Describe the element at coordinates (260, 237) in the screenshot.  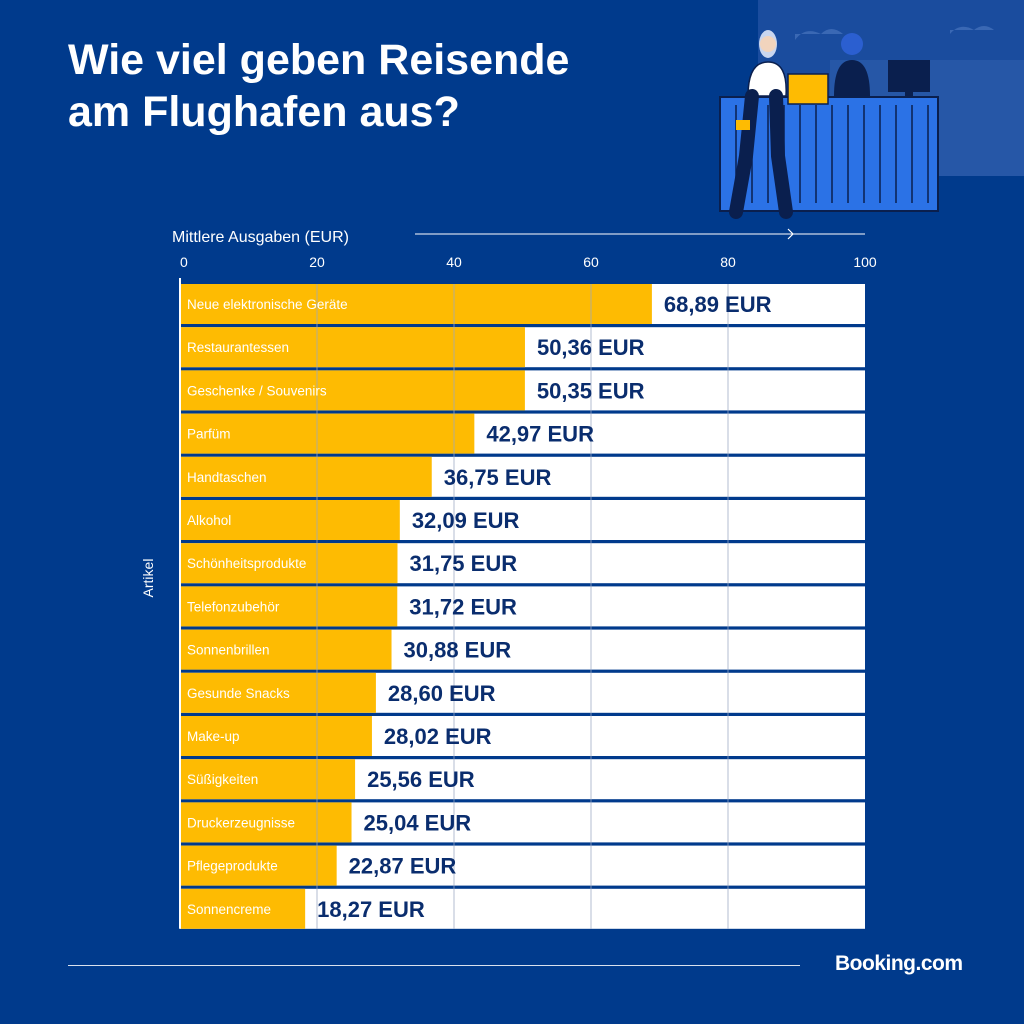
I see `x-axis-label: Mittlere Ausgaben (EUR)` at that location.